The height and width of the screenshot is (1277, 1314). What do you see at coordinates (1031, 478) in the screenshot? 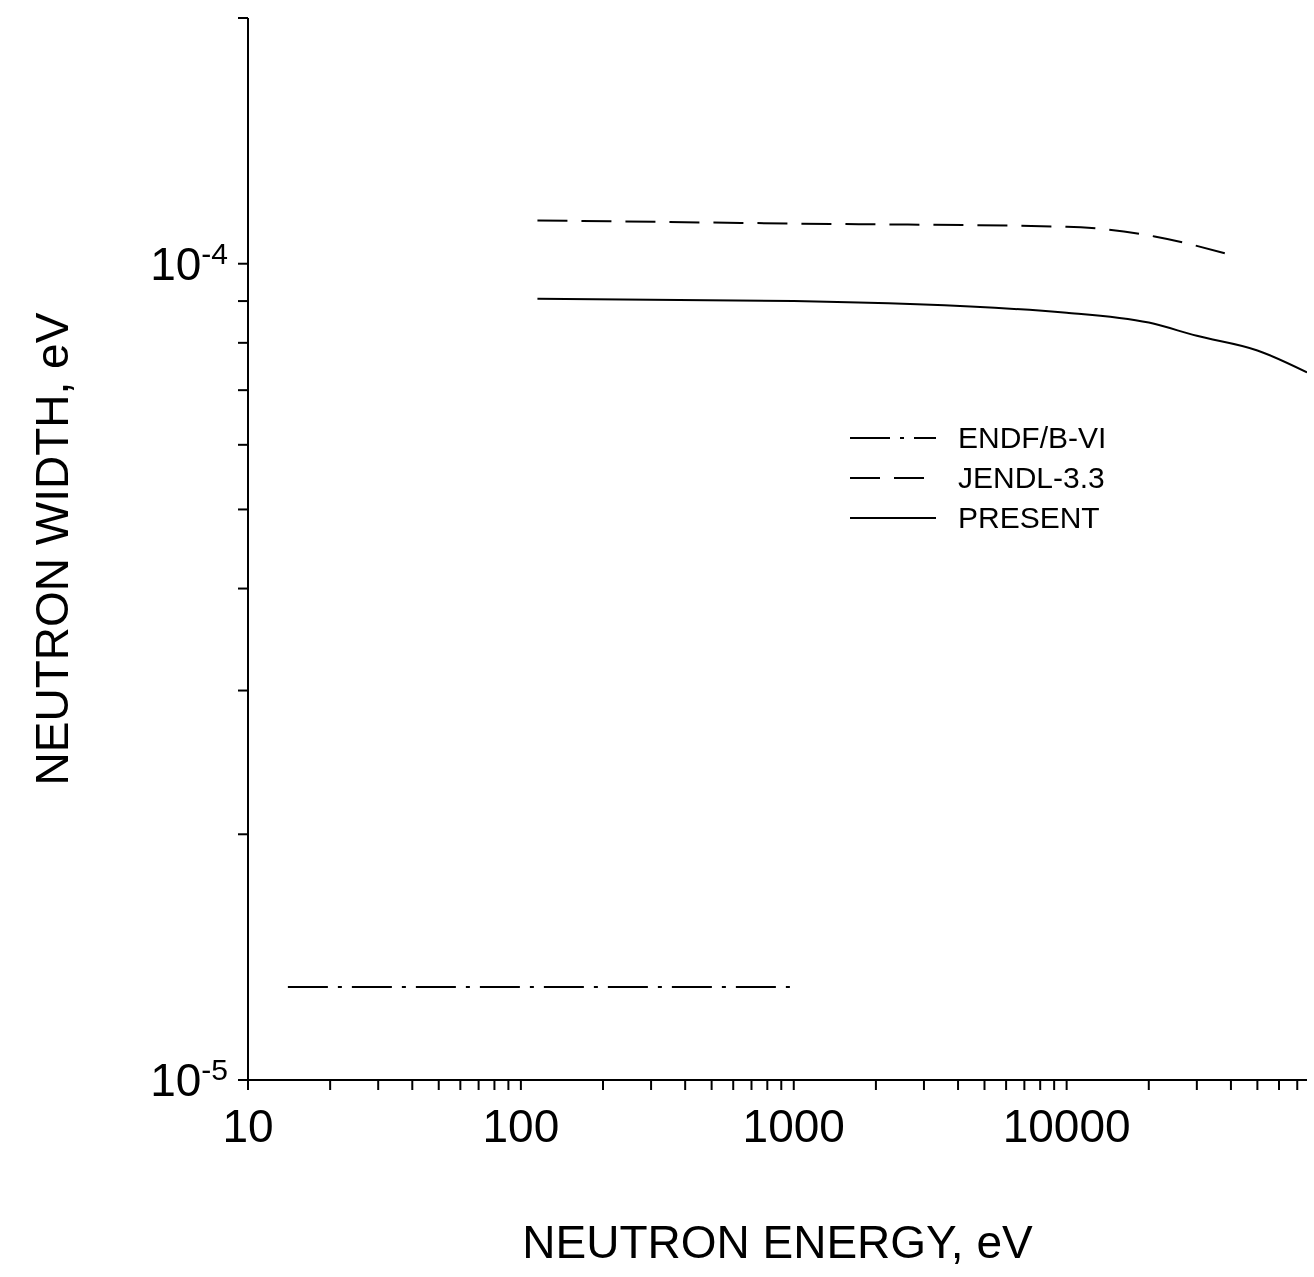
I see `legend-label: JENDL-3.3` at bounding box center [1031, 478].